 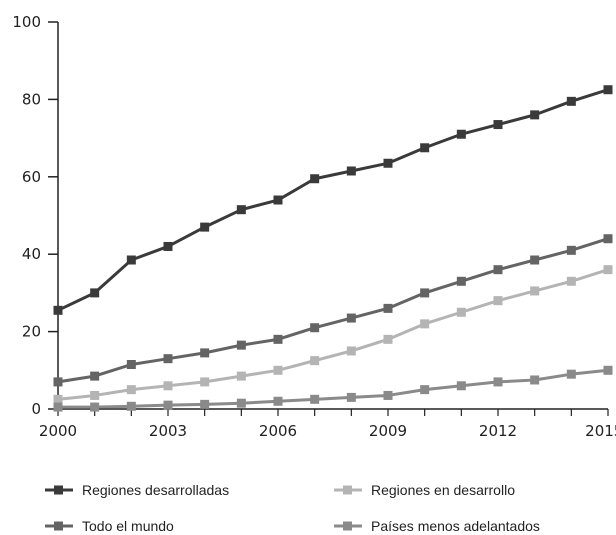 I want to click on x-tick-label: 2009, so click(x=388, y=431).